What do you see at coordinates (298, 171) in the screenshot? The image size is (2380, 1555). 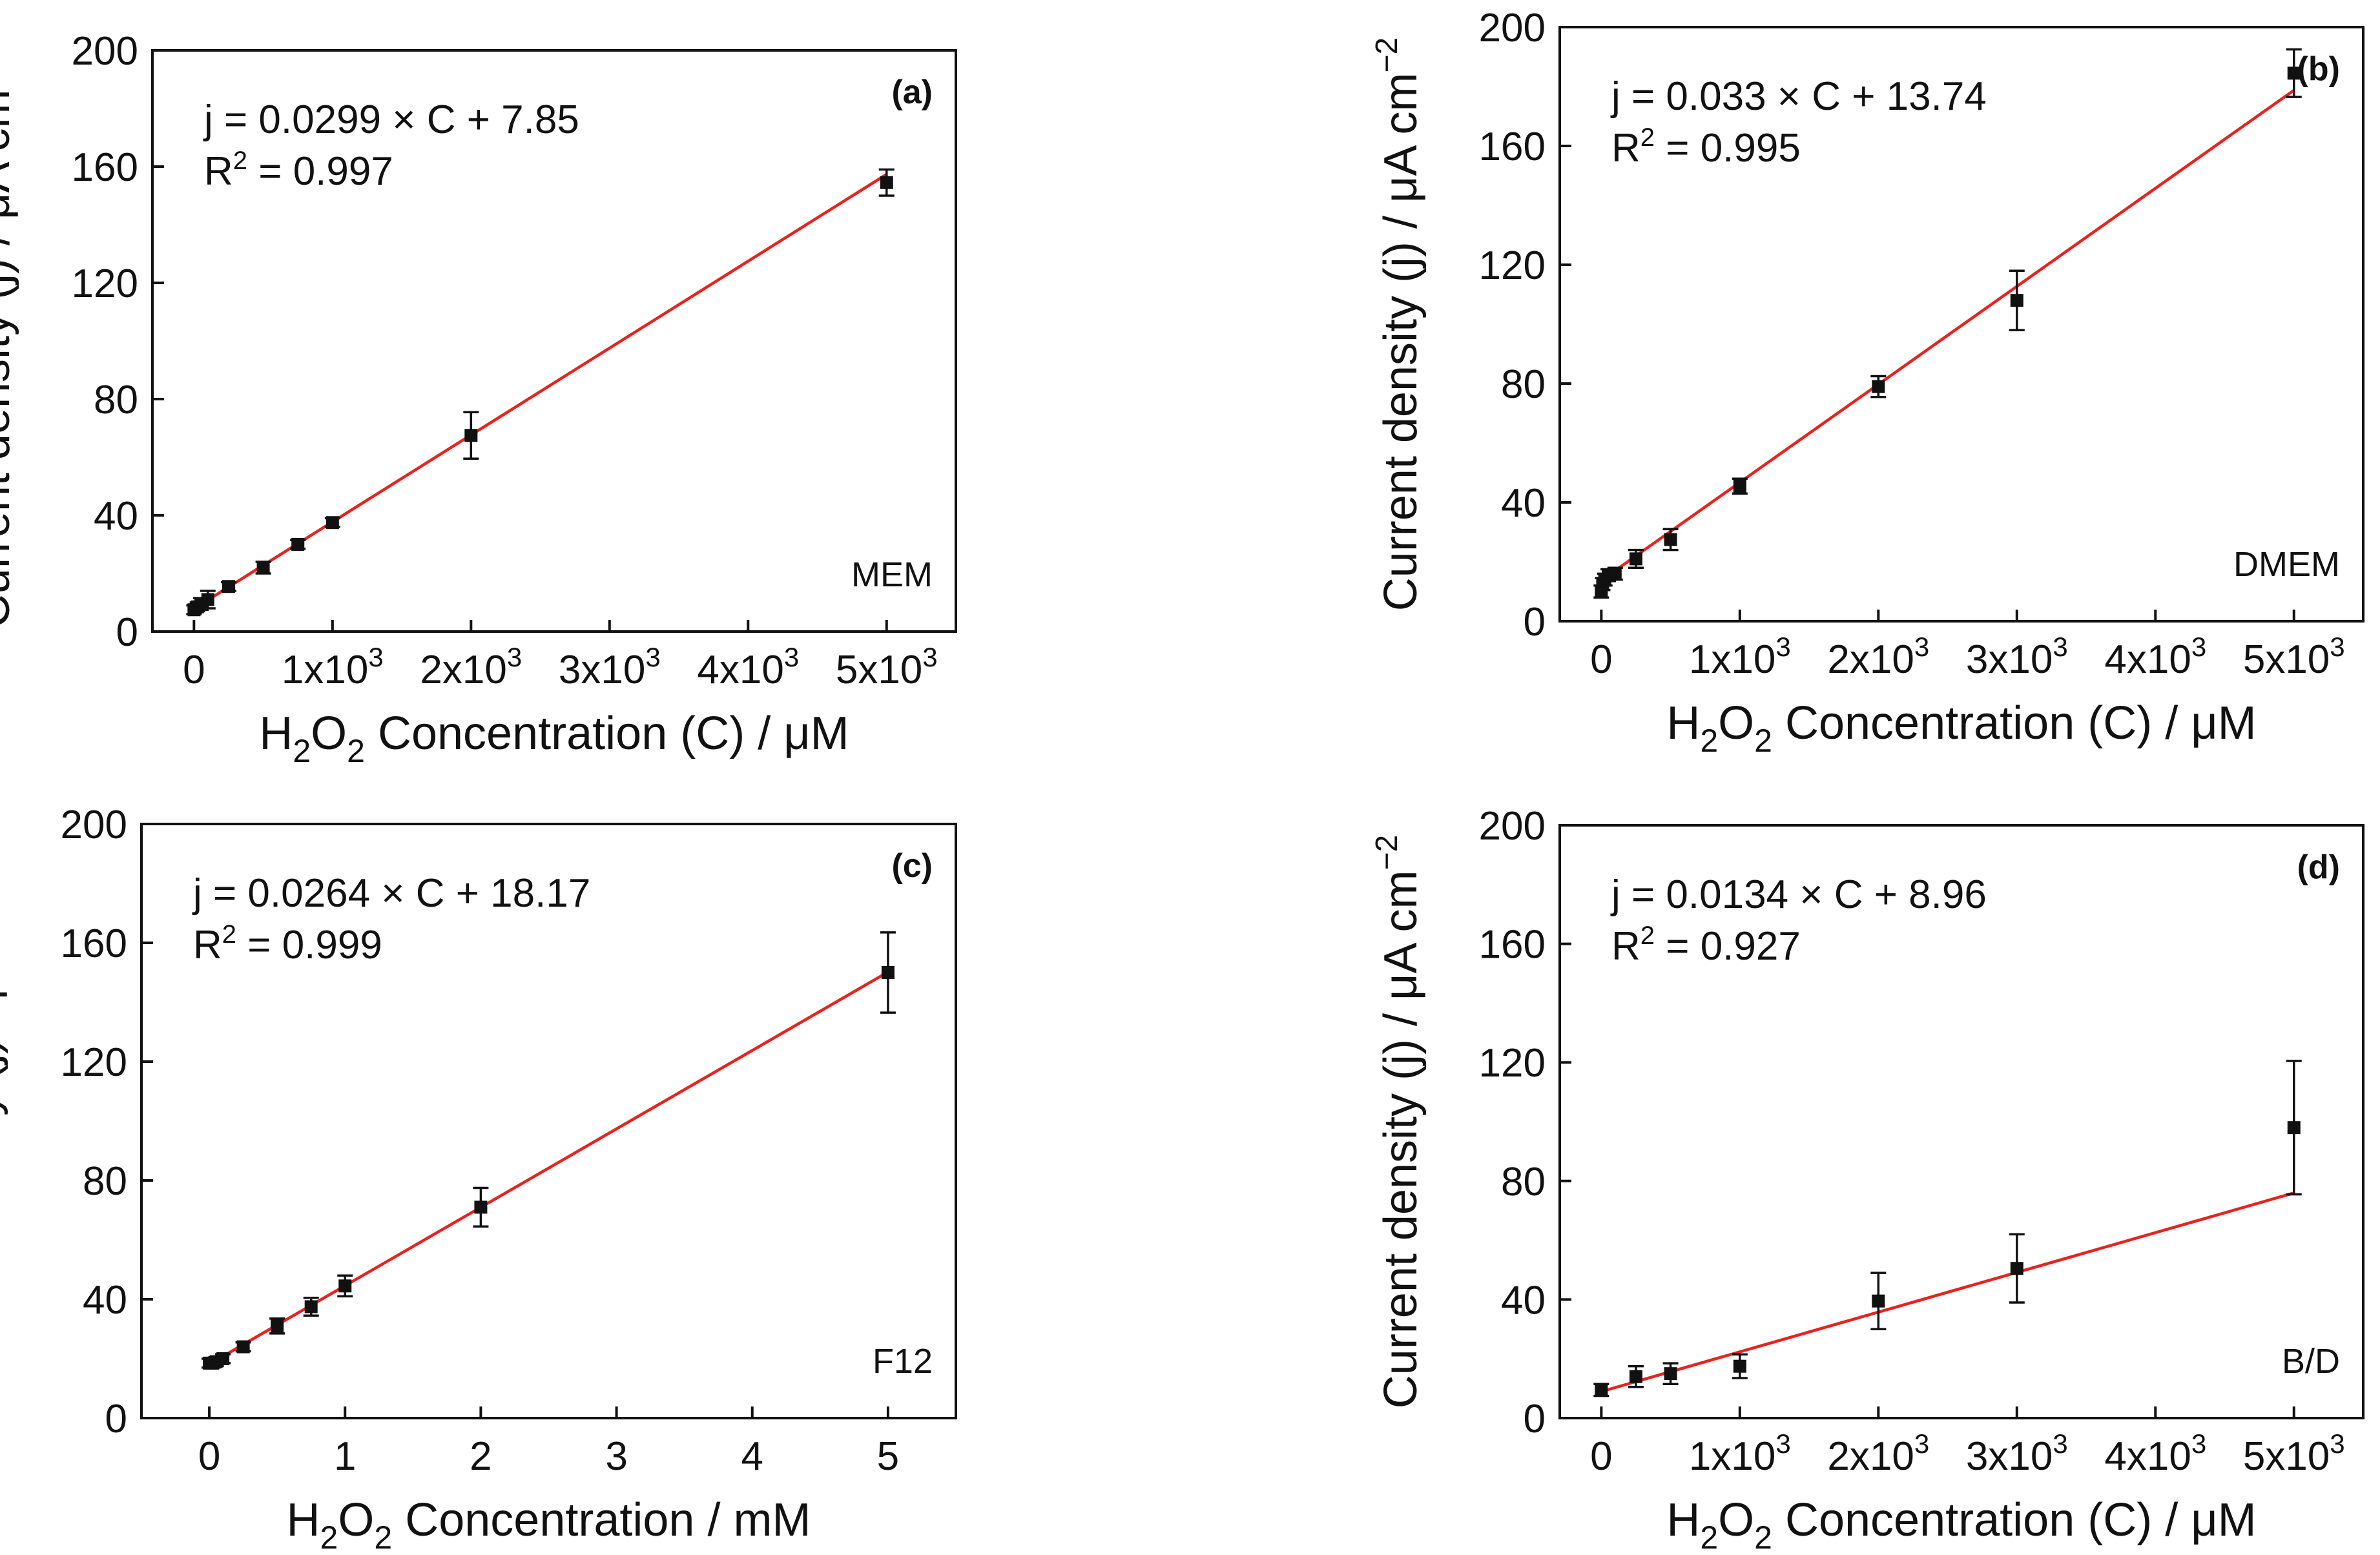 I see `r-squared: R2 = 0.997` at bounding box center [298, 171].